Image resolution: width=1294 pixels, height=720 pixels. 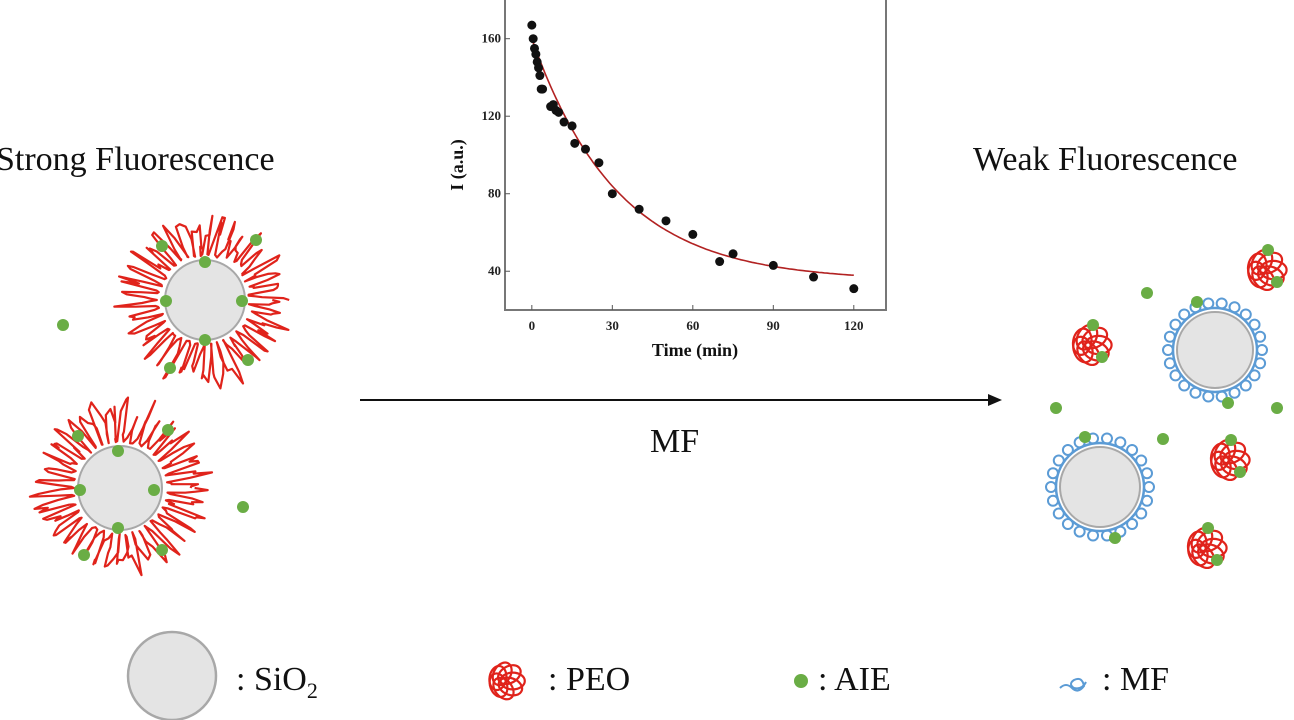 I want to click on x-tick-label: 30, so click(x=612, y=325).